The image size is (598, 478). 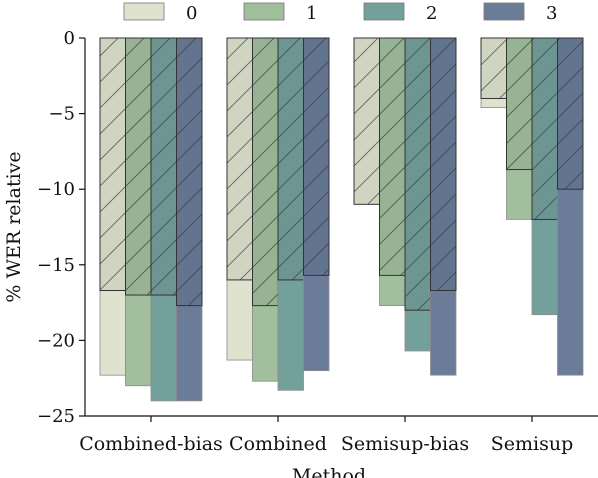 I want to click on y-tick-label: −25, so click(x=56, y=416).